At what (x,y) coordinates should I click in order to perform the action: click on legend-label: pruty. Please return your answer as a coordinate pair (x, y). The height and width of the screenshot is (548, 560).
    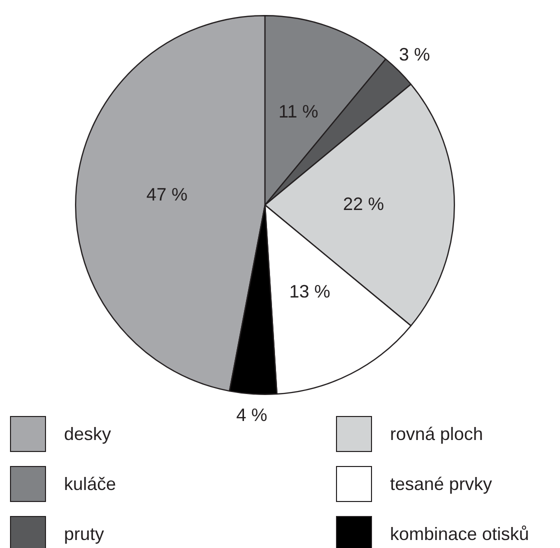
    Looking at the image, I should click on (84, 534).